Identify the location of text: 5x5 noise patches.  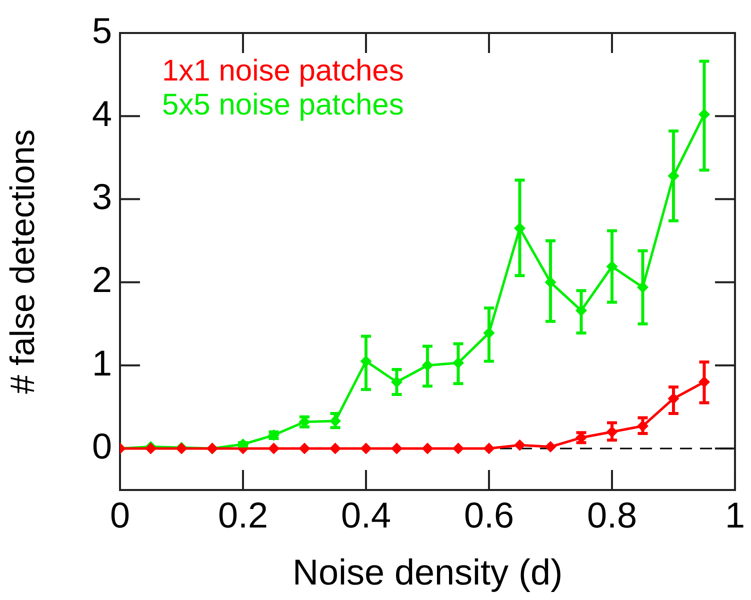
(283, 105).